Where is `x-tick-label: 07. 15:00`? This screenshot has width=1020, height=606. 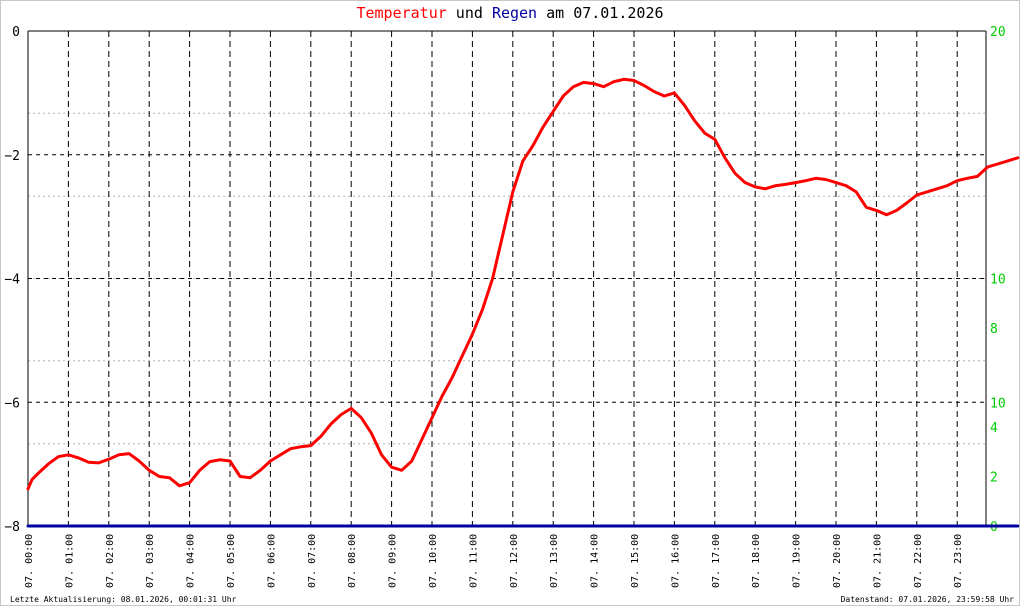
x-tick-label: 07. 15:00 is located at coordinates (635, 561).